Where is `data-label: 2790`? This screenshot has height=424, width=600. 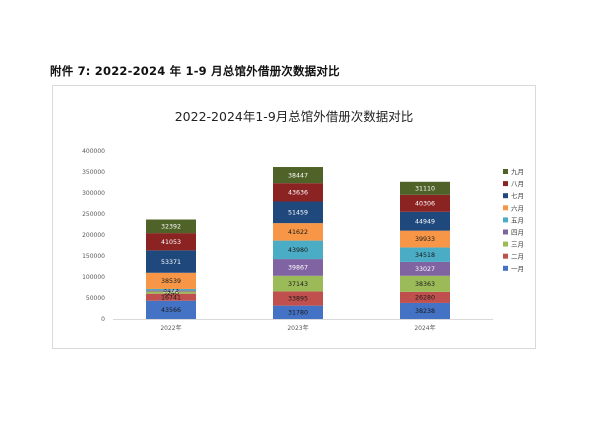 data-label: 2790 is located at coordinates (171, 291).